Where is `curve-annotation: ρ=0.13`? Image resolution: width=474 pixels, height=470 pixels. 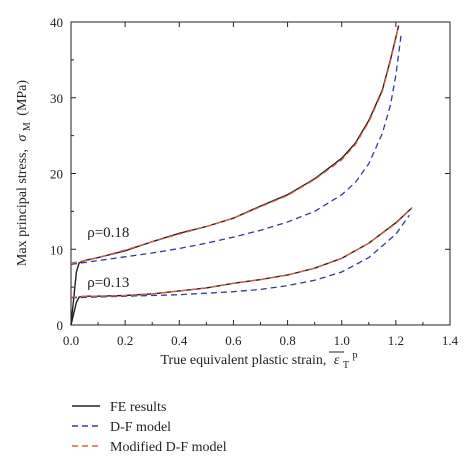
curve-annotation: ρ=0.13 is located at coordinates (108, 283).